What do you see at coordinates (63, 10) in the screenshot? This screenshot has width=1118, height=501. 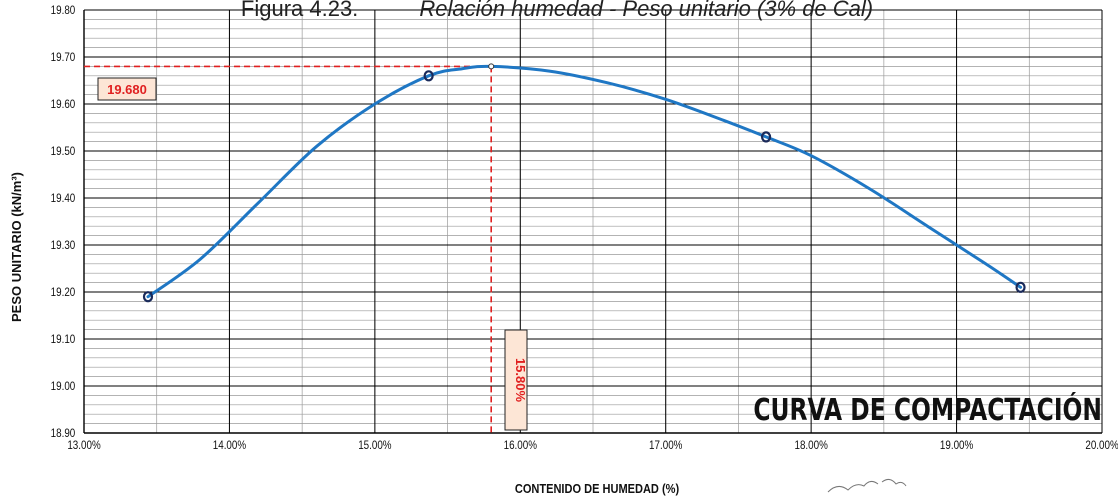 I see `y-tick-label: 19.80` at bounding box center [63, 10].